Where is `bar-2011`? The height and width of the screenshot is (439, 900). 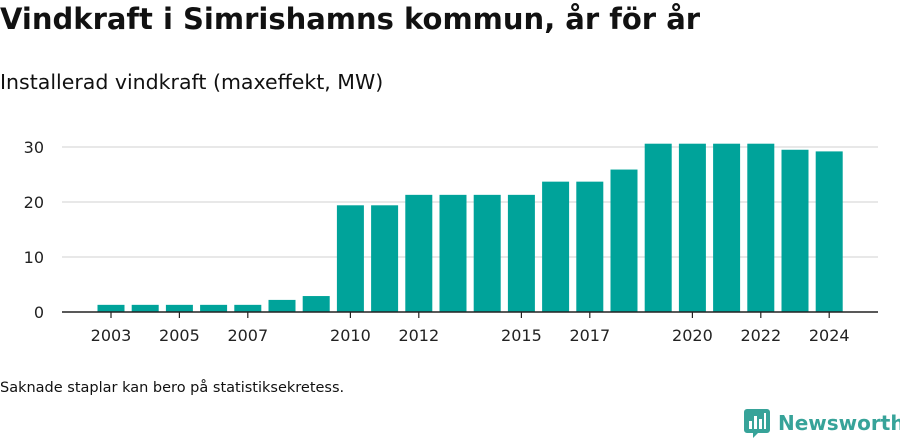
bar-2011 is located at coordinates (385, 258).